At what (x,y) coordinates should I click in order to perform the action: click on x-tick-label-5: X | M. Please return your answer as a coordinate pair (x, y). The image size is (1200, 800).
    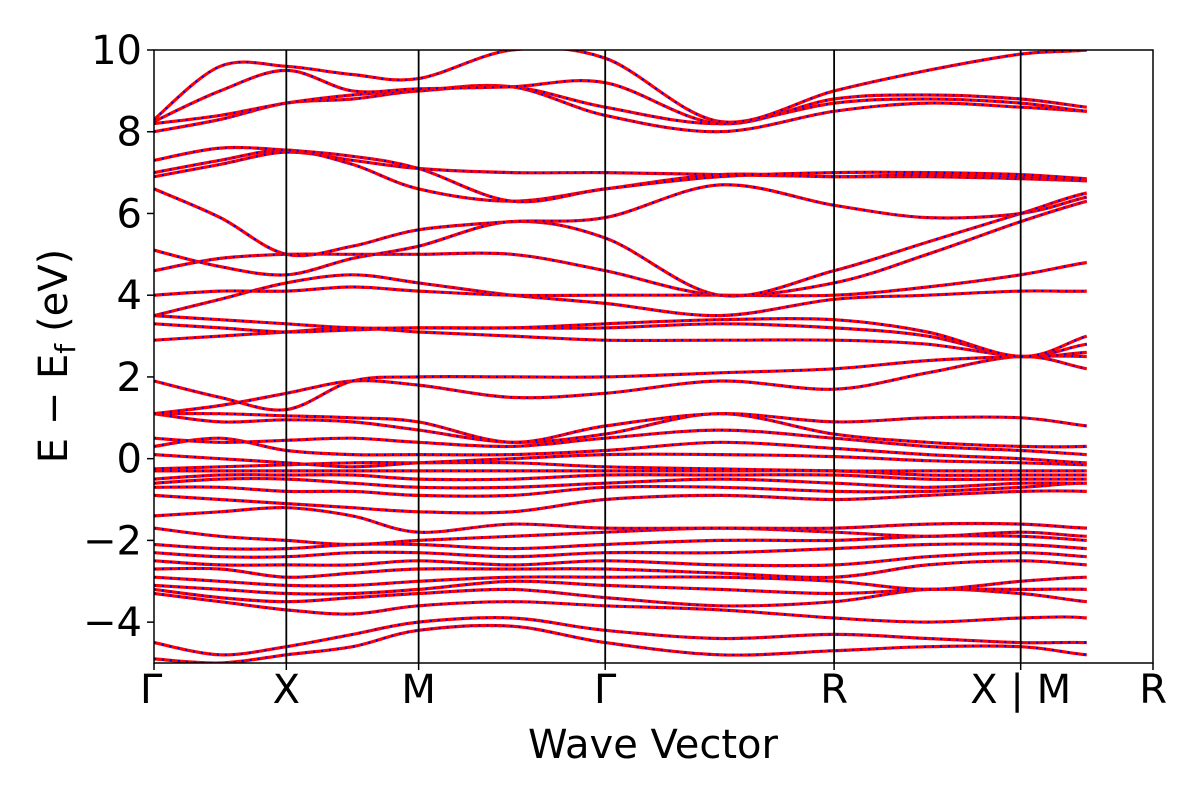
    Looking at the image, I should click on (1020, 690).